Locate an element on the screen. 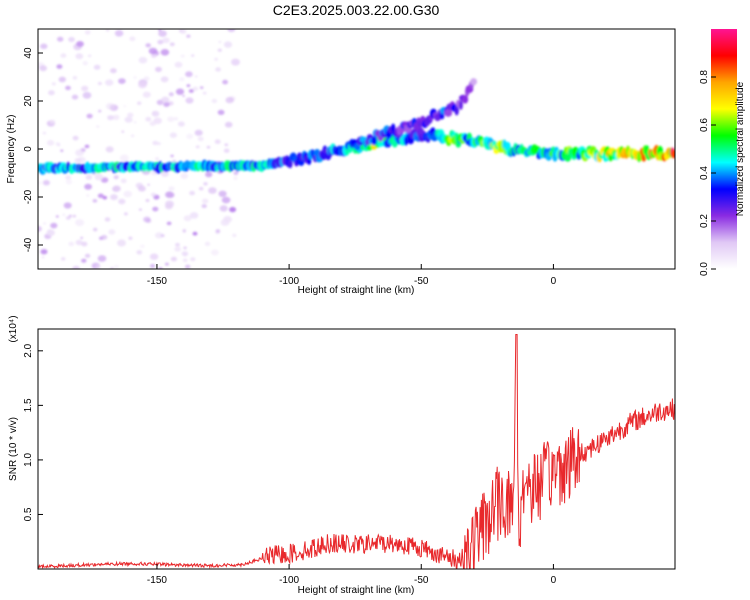 The width and height of the screenshot is (750, 600). y-tick-label: 20 is located at coordinates (28, 101).